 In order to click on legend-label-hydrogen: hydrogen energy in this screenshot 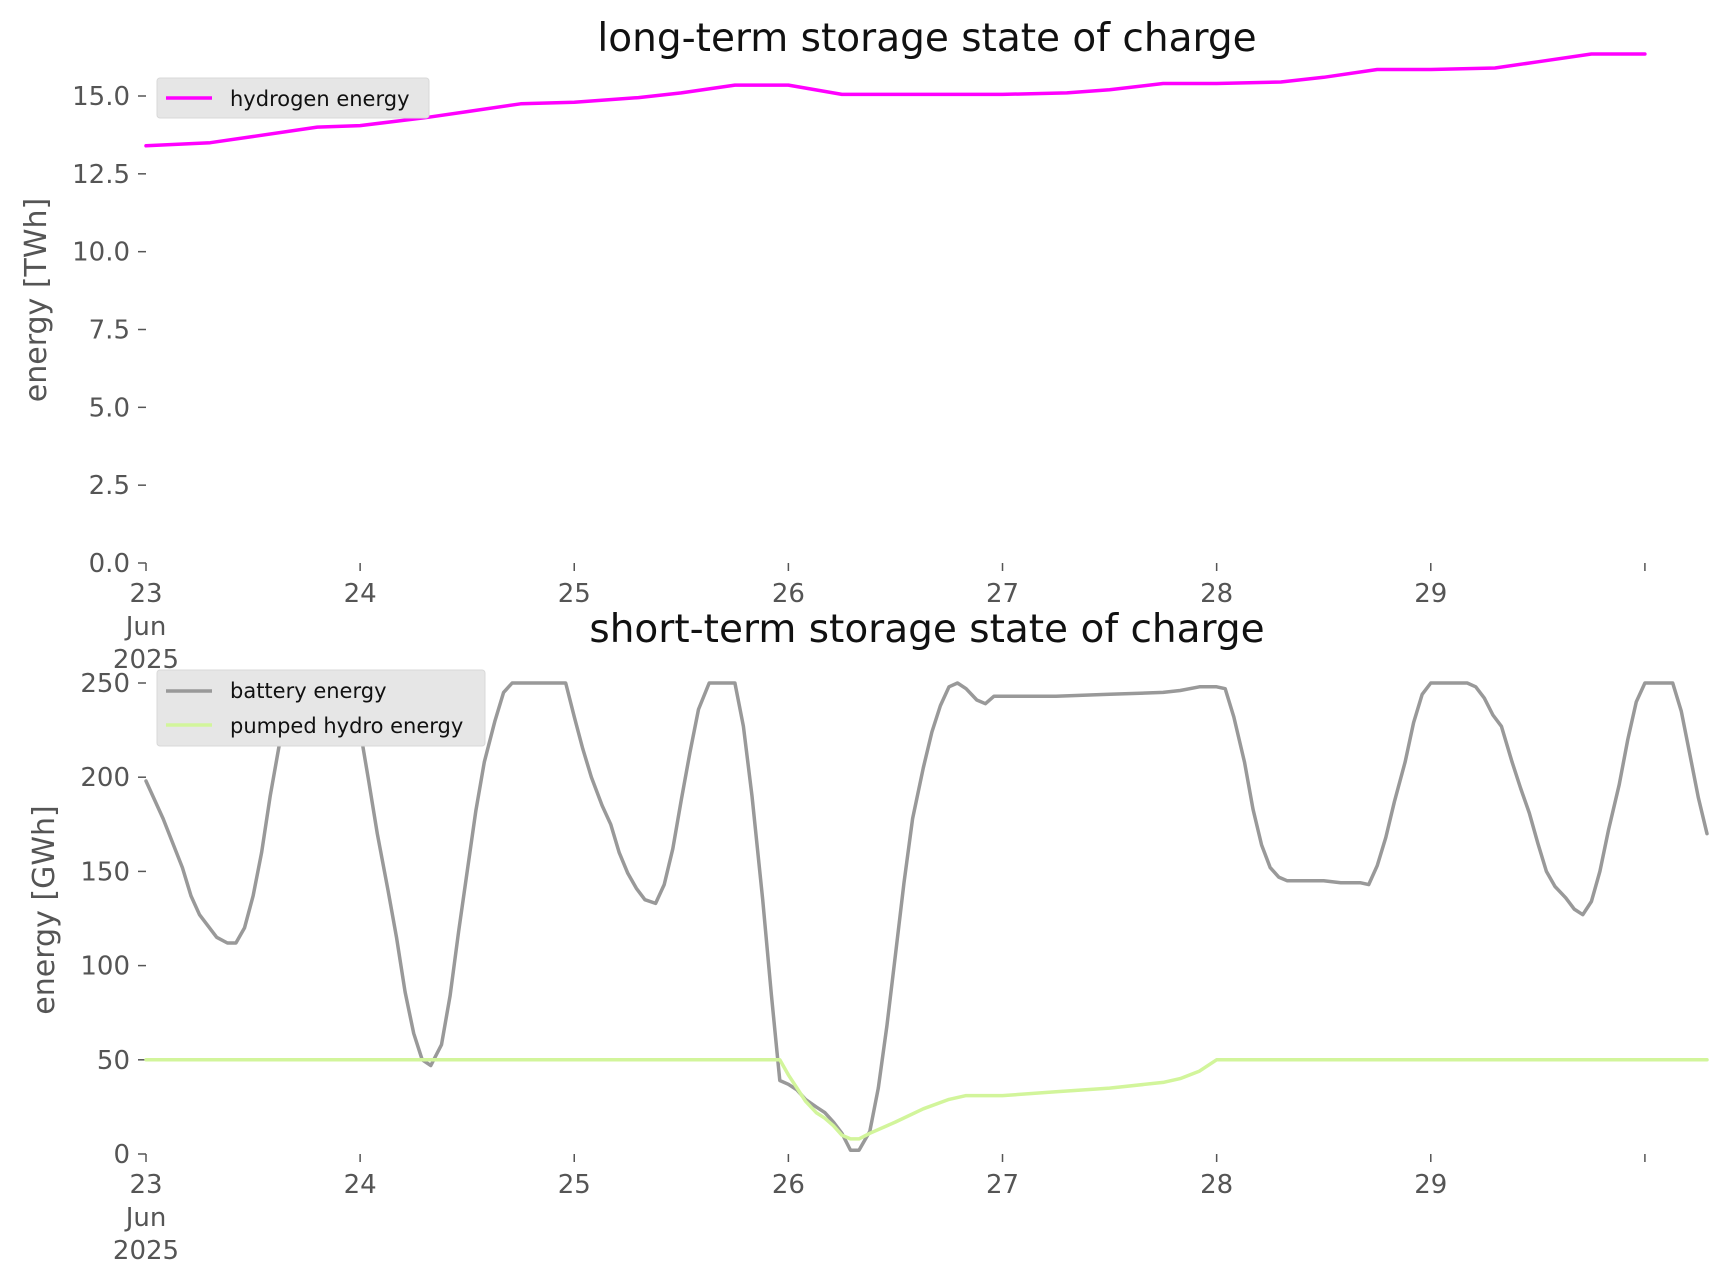, I will do `click(320, 99)`.